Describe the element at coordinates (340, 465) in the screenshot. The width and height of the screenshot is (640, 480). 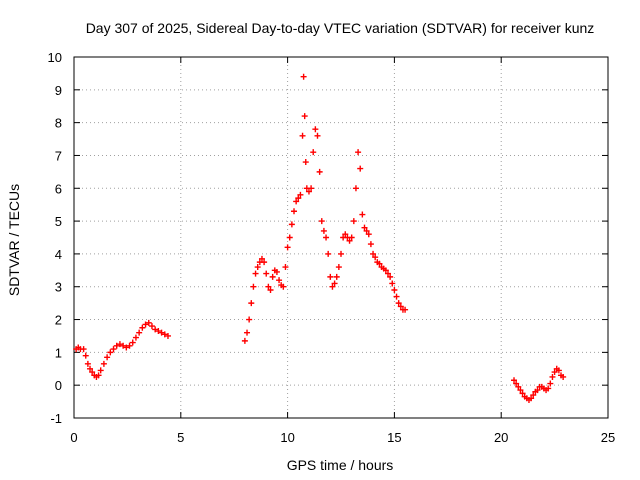
I see `x-axis-label: GPS time / hours` at that location.